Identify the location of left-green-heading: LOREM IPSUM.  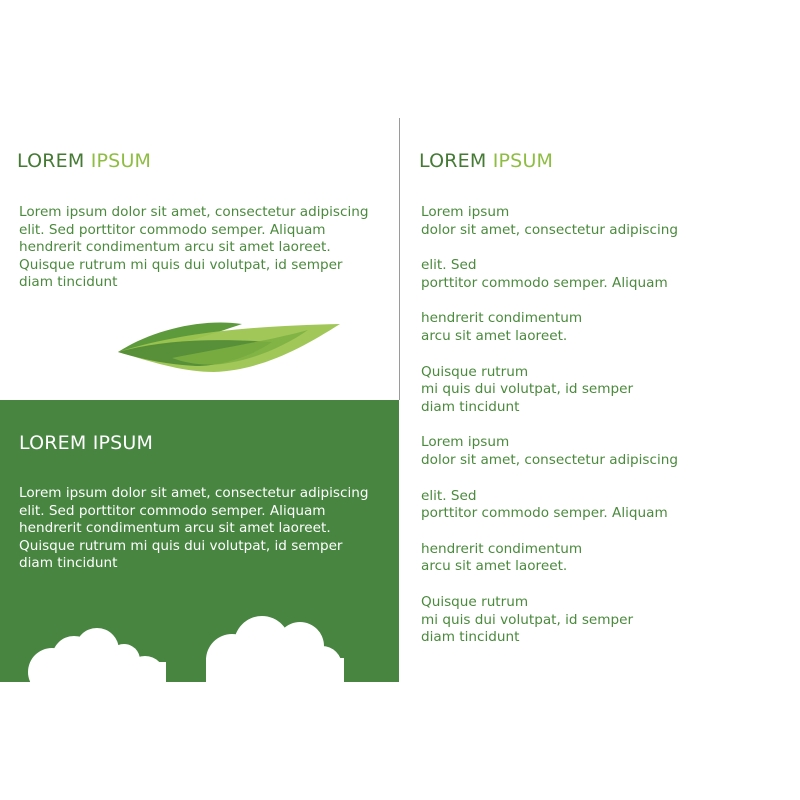
(86, 443).